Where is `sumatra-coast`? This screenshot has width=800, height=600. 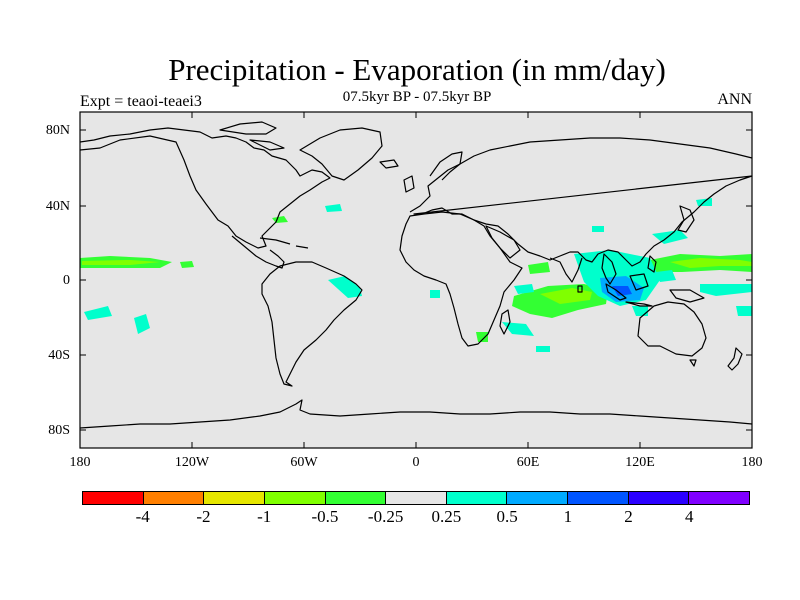
sumatra-coast is located at coordinates (616, 292).